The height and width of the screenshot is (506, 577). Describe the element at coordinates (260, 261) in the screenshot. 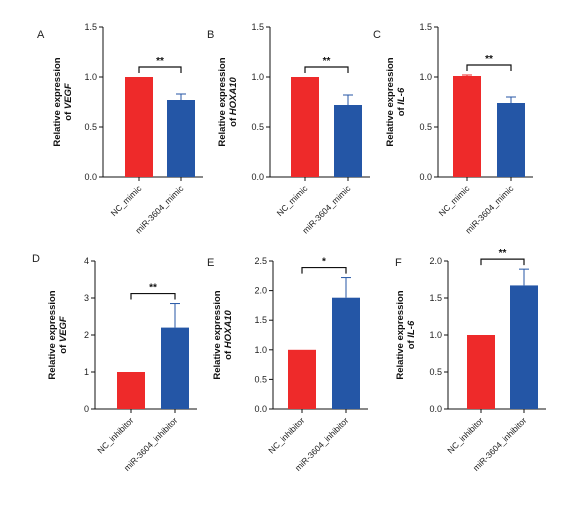

I see `y-tick-label: 2.5` at that location.